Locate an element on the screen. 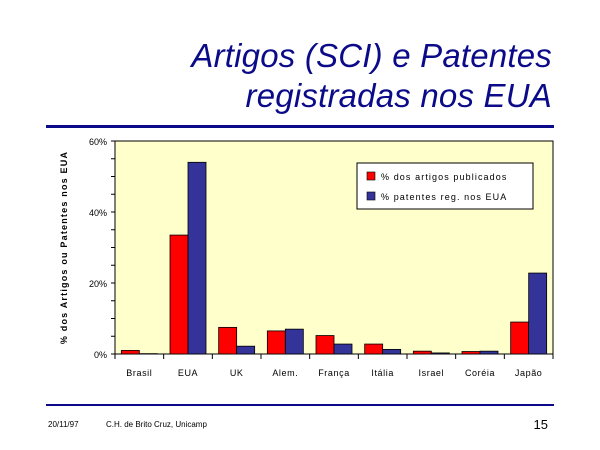 The image size is (600, 450). y-axis-title: % dos Artigos ou Patentes nos EUA is located at coordinates (64, 247).